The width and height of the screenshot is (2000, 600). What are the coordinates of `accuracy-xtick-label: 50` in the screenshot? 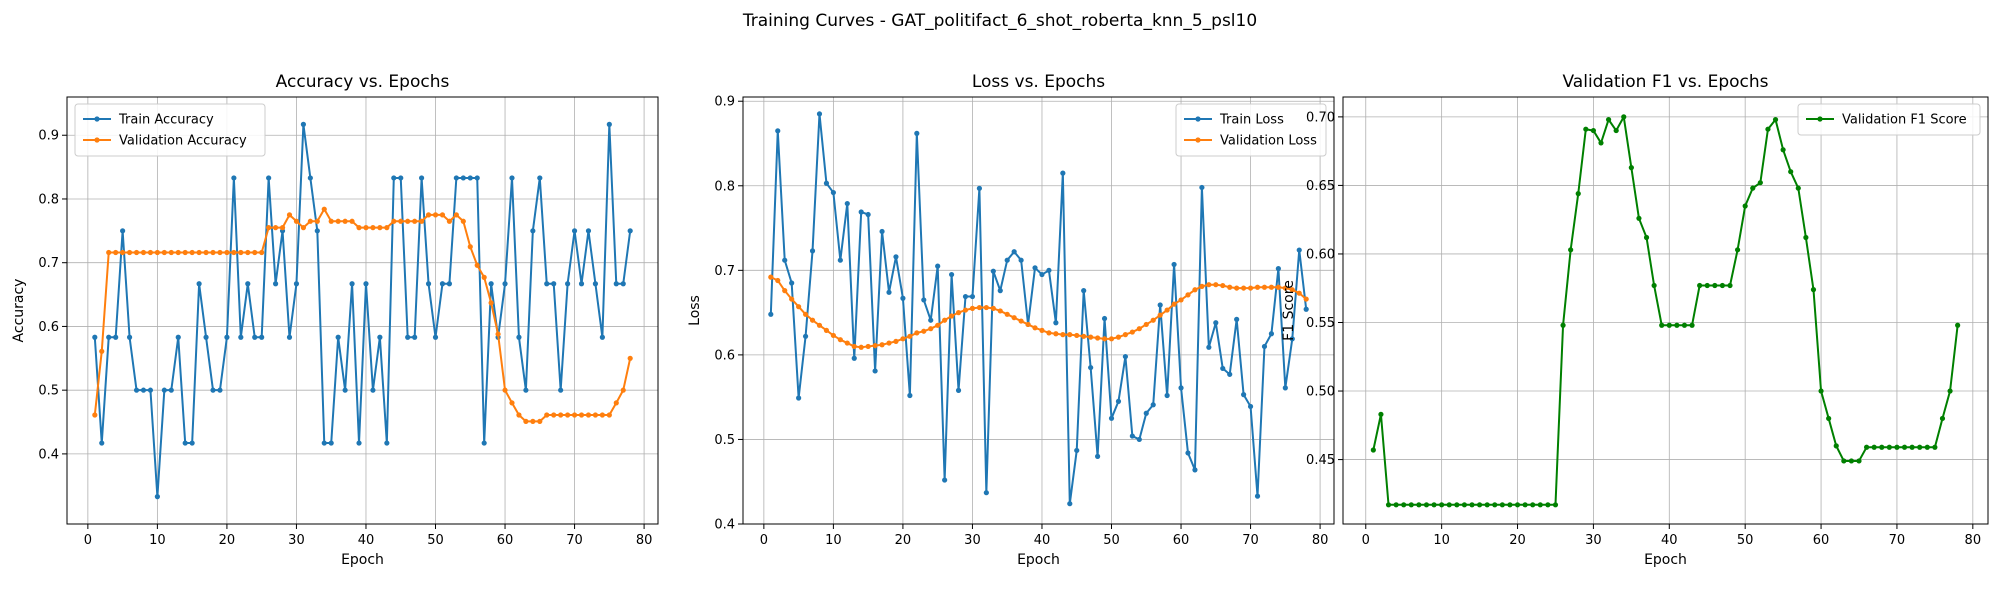 It's located at (435, 540).